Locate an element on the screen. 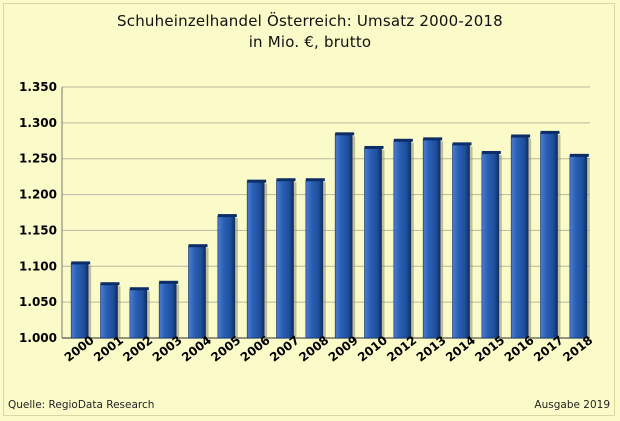 This screenshot has width=620, height=421. bar-2013 is located at coordinates (431, 239).